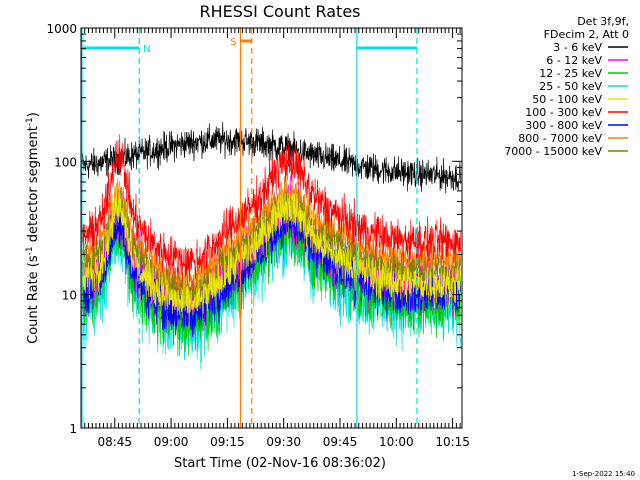 The height and width of the screenshot is (480, 640). Describe the element at coordinates (553, 151) in the screenshot. I see `legend-label: 7000 - 15000 keV` at that location.